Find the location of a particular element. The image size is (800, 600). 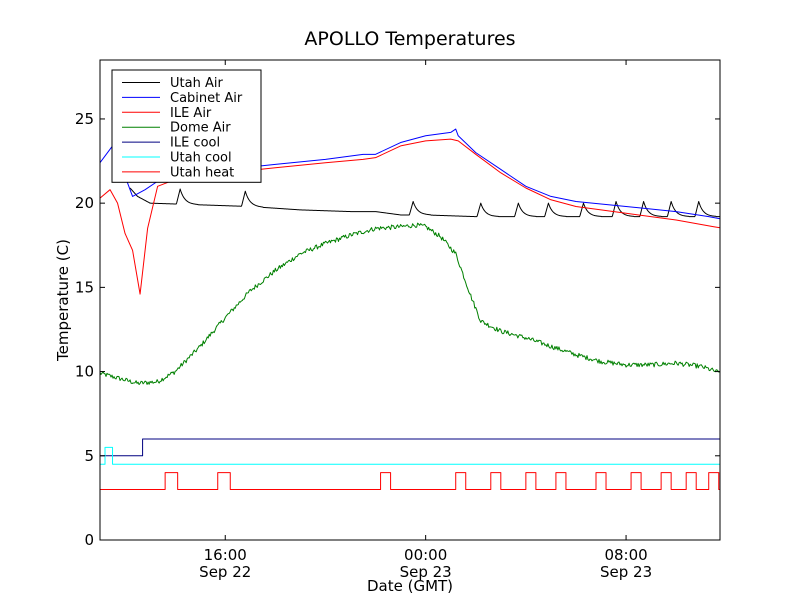

x-tick-label-date: Sep 22 is located at coordinates (225, 572).